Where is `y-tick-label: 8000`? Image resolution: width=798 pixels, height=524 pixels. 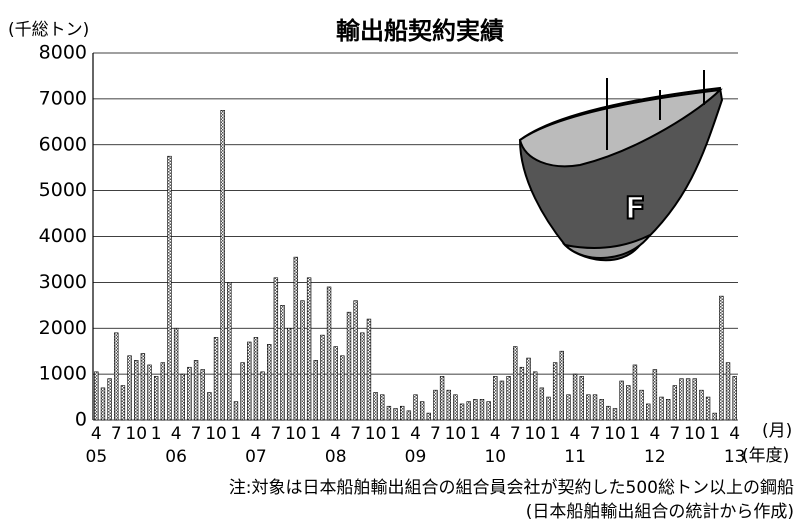 y-tick-label: 8000 is located at coordinates (63, 53).